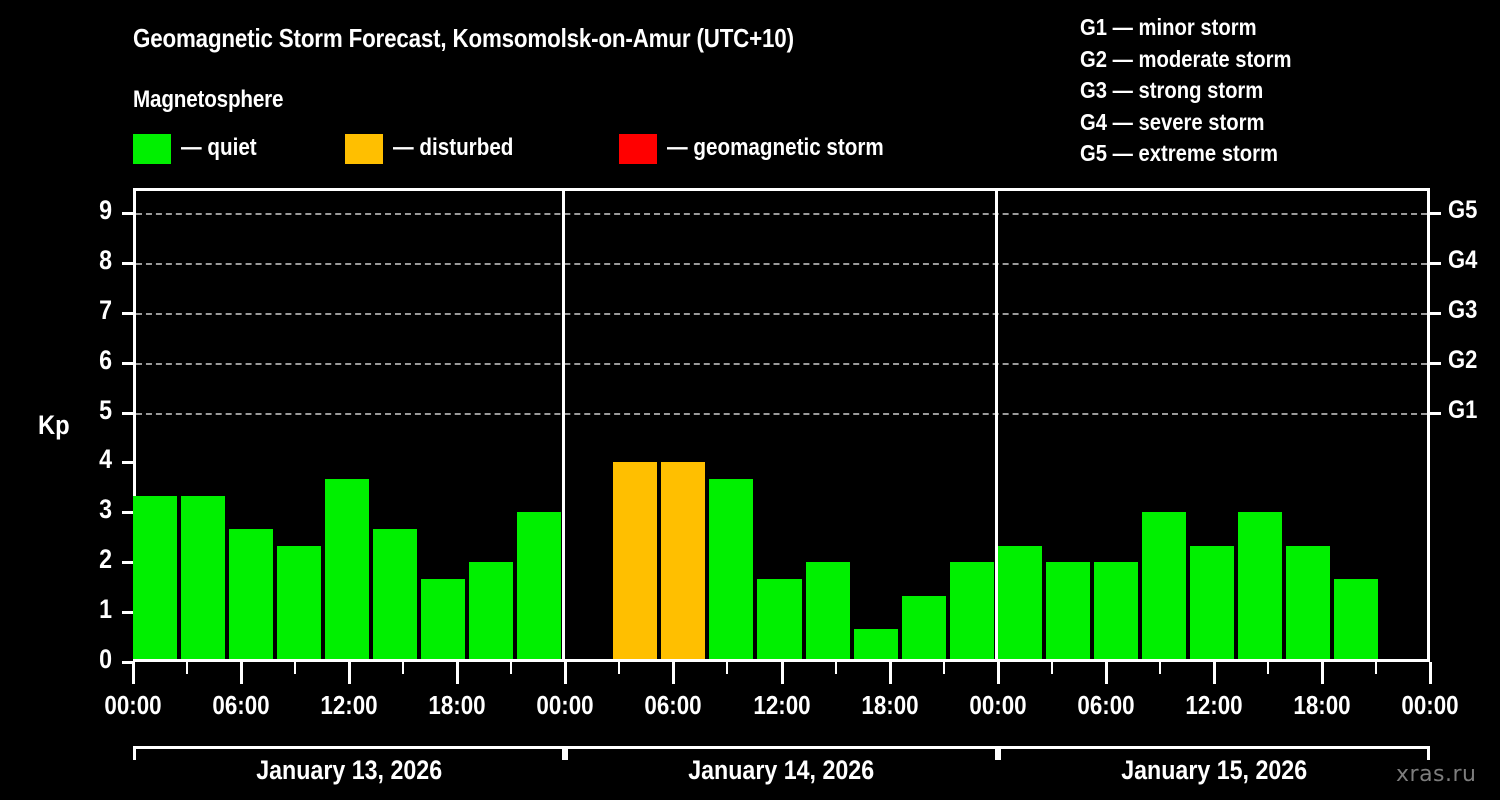  Describe the element at coordinates (1463, 209) in the screenshot. I see `right-tick-label-G5: G5` at that location.